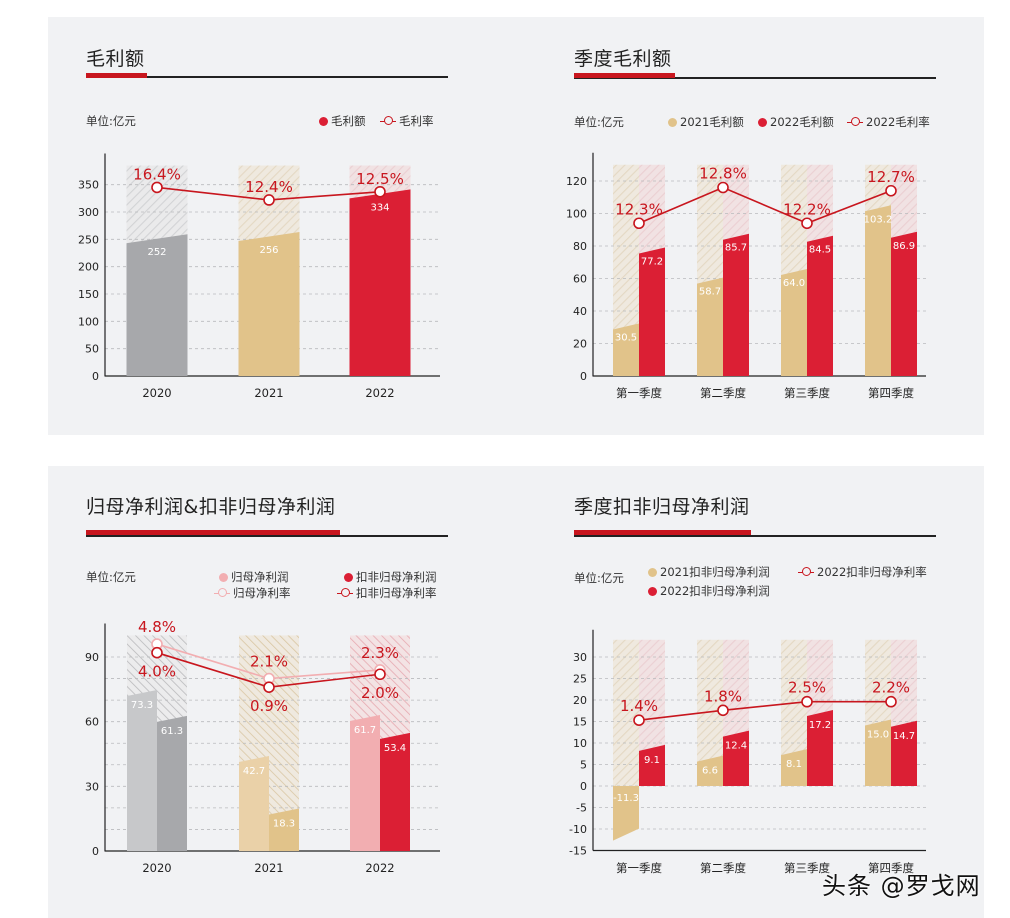  I want to click on rate-label: 1.8%, so click(723, 696).